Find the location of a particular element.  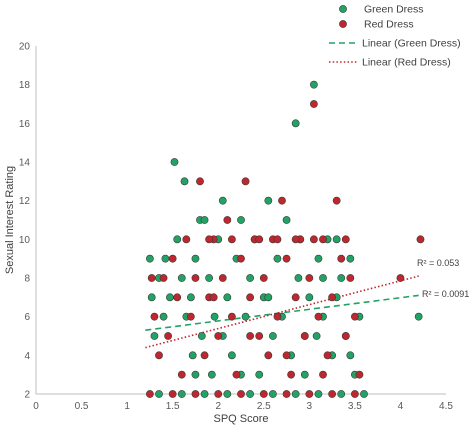

x-tick-label: 4 is located at coordinates (401, 406).